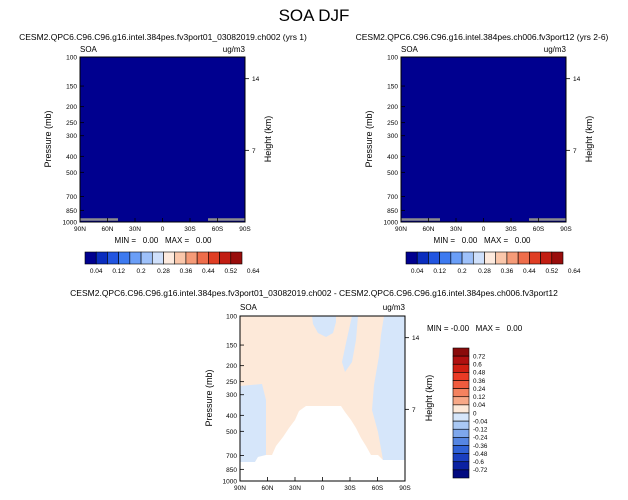 This screenshot has height=500, width=628. Describe the element at coordinates (388, 388) in the screenshot. I see `field-negative-right` at that location.